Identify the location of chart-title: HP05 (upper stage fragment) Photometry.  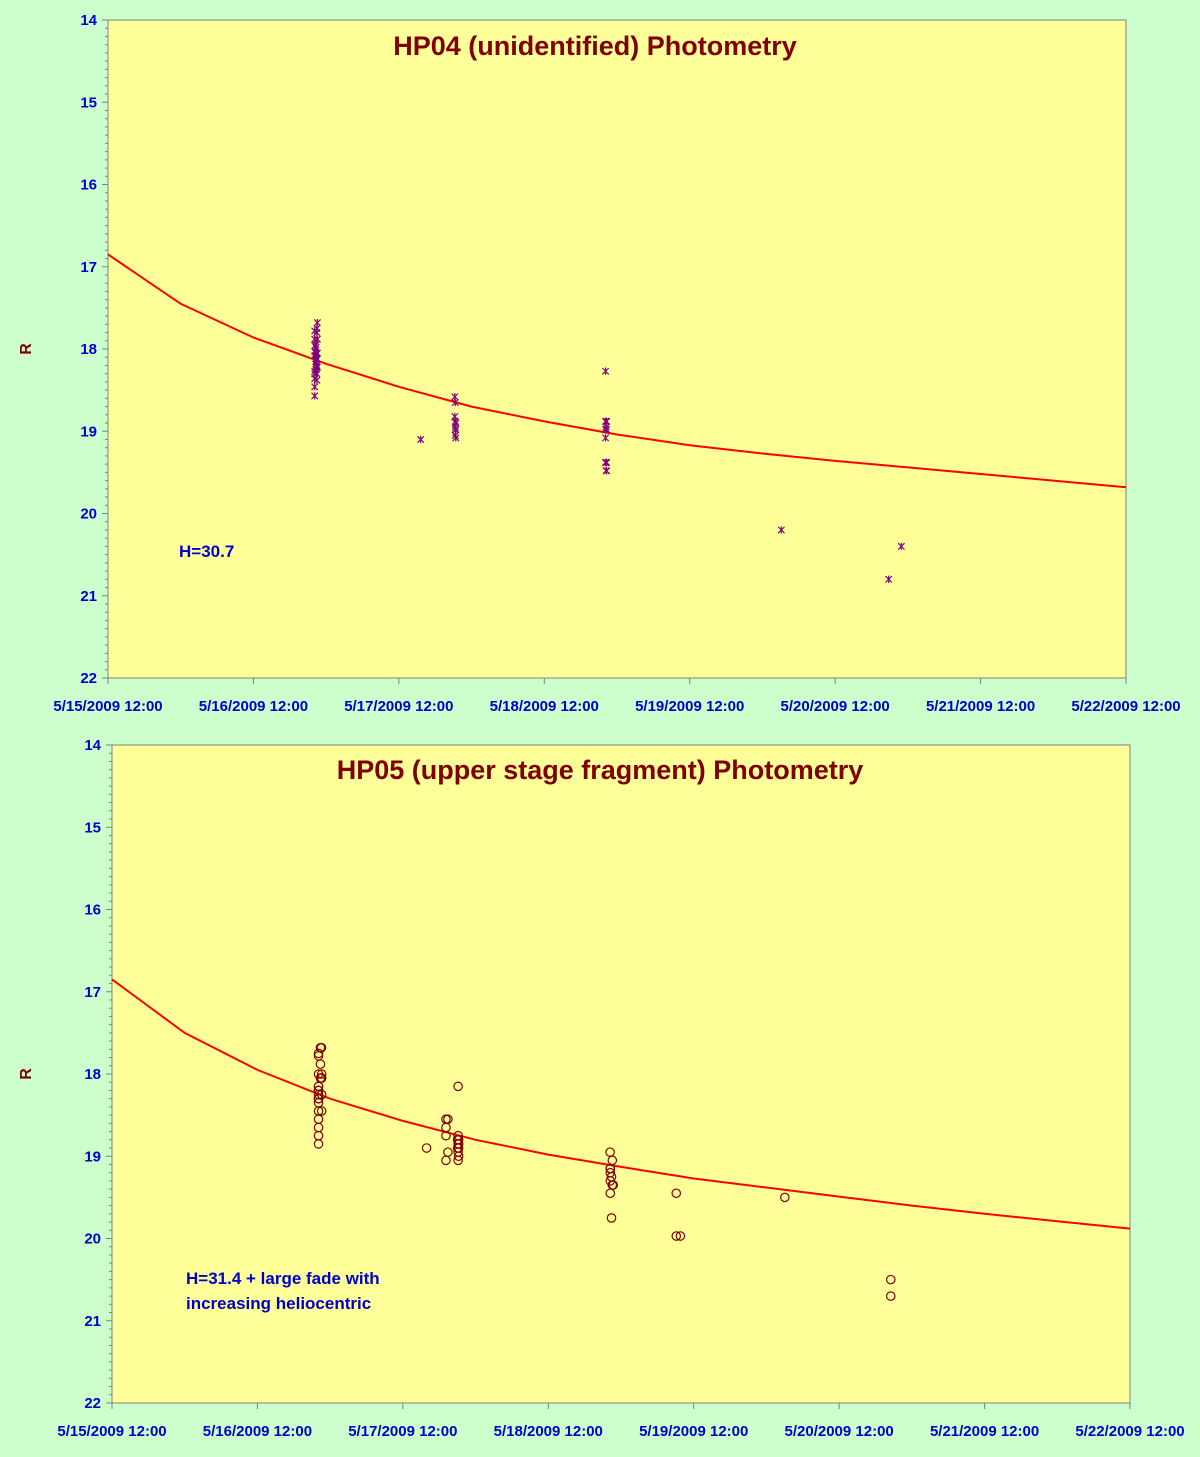
(600, 770).